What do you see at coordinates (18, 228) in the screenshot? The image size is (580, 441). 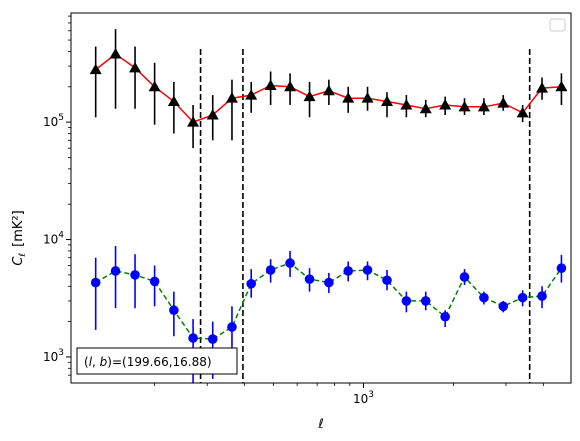 I see `y-axis-label-unit: [mK²]` at bounding box center [18, 228].